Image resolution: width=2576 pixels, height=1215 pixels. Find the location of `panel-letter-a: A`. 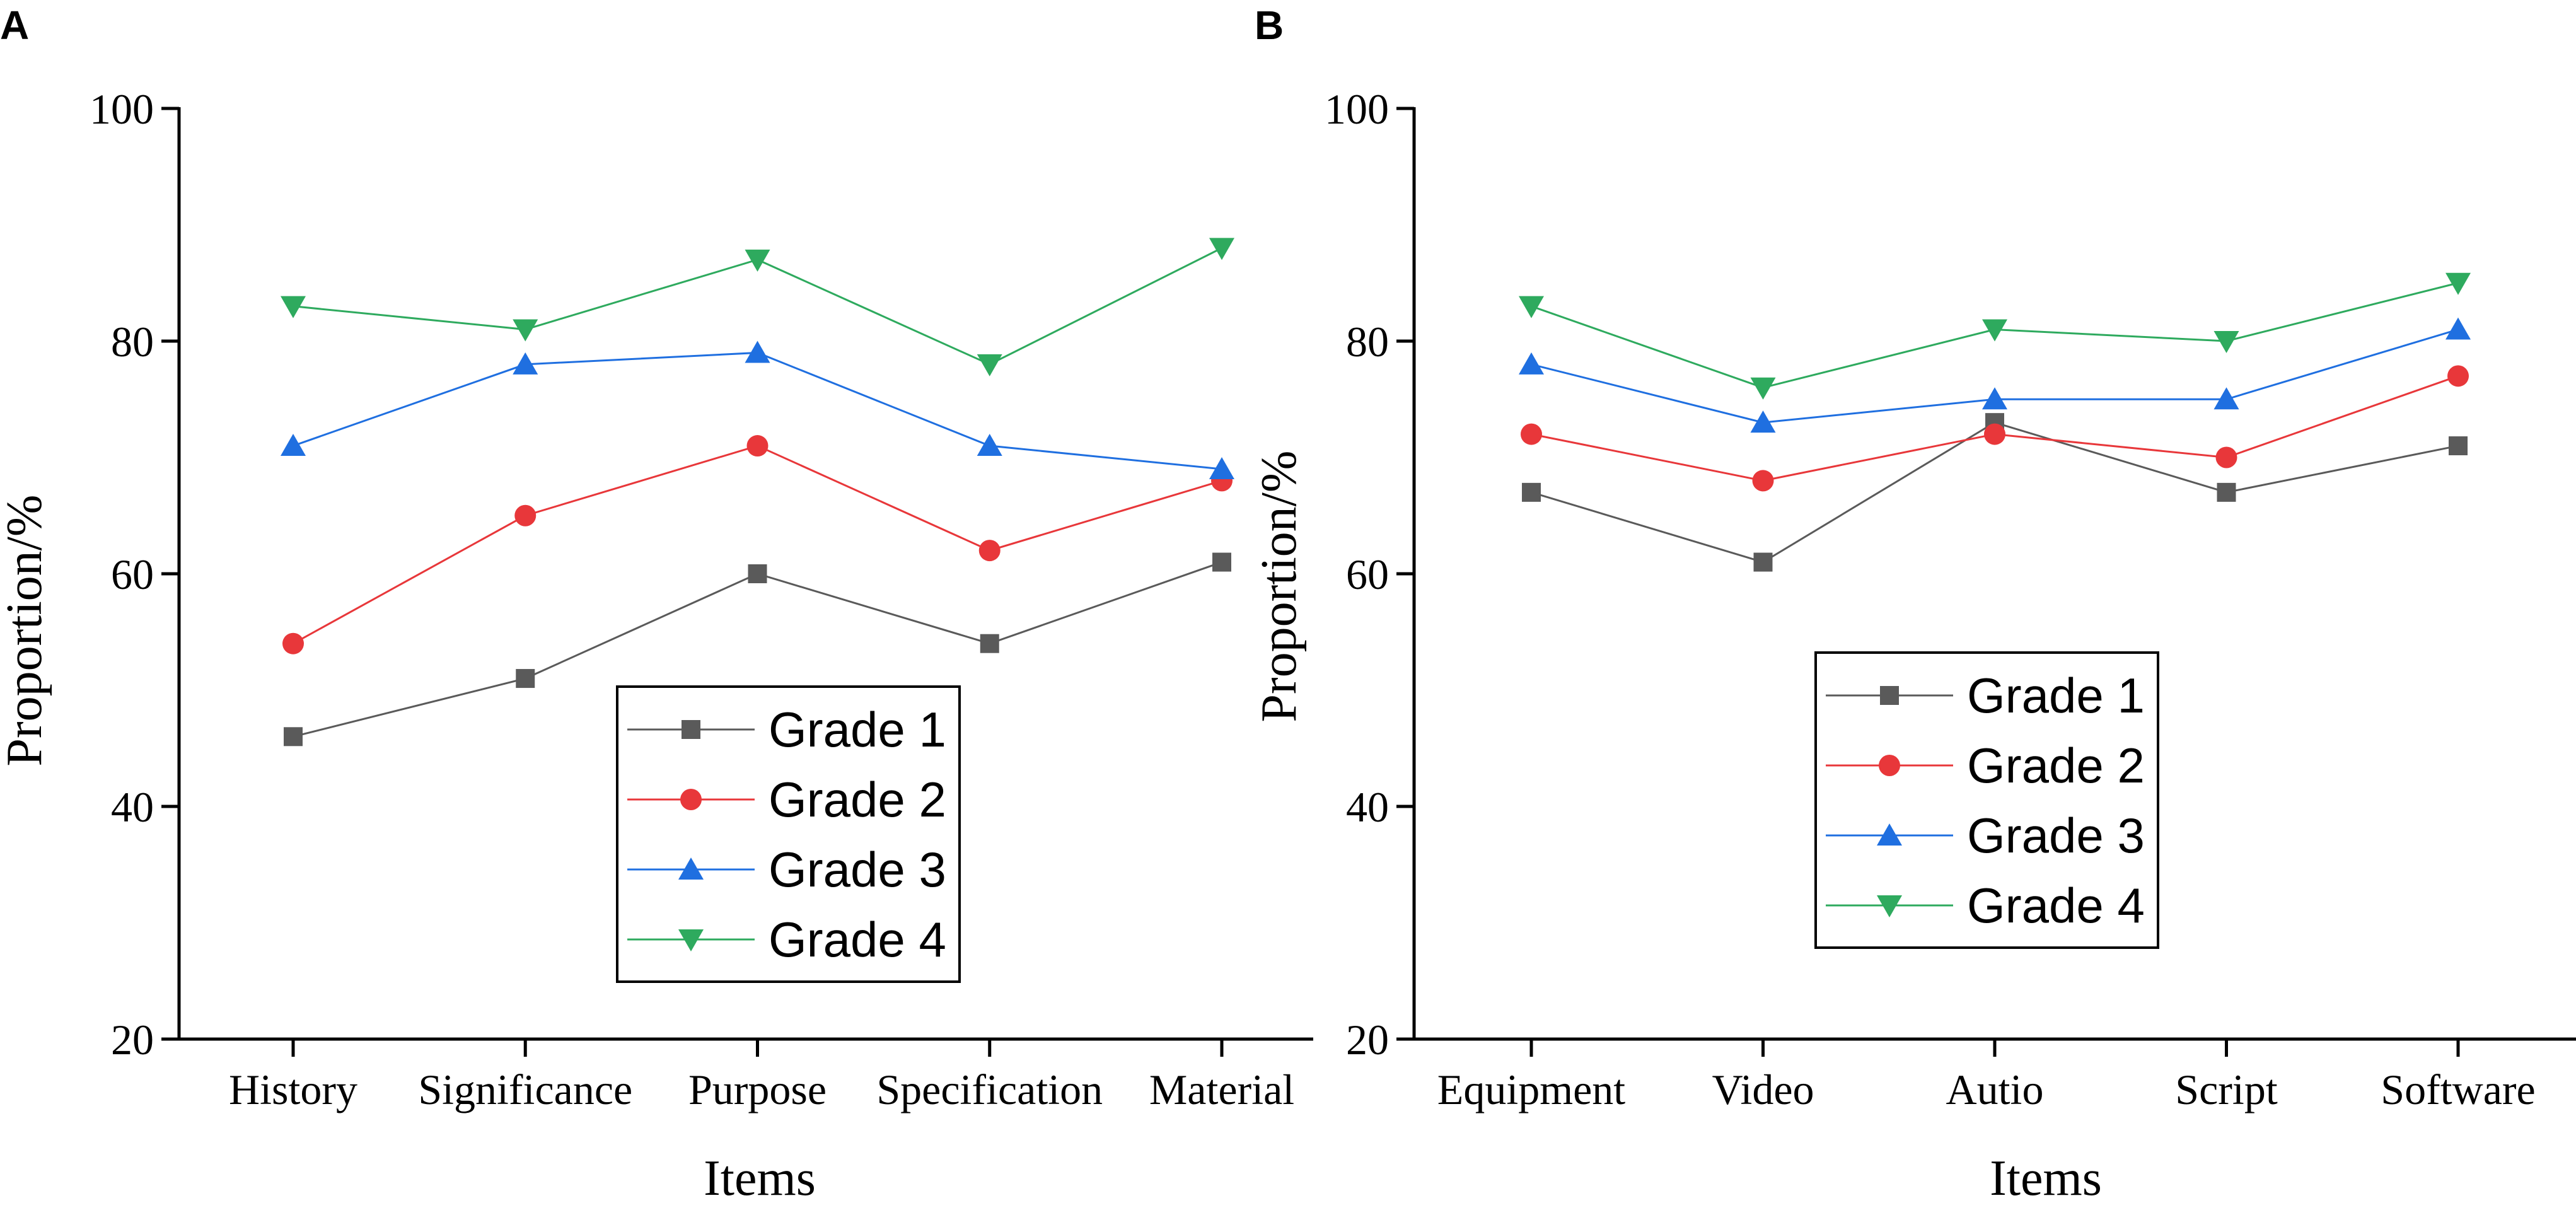

panel-letter-a: A is located at coordinates (14, 25).